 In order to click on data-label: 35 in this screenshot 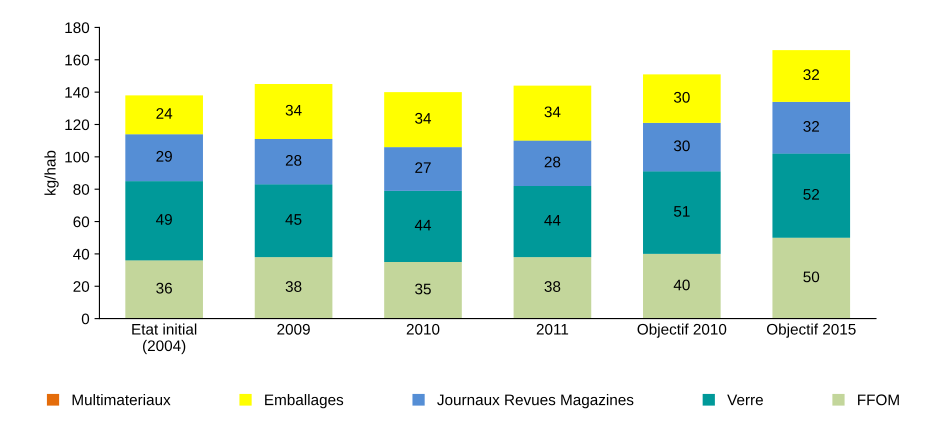, I will do `click(423, 289)`.